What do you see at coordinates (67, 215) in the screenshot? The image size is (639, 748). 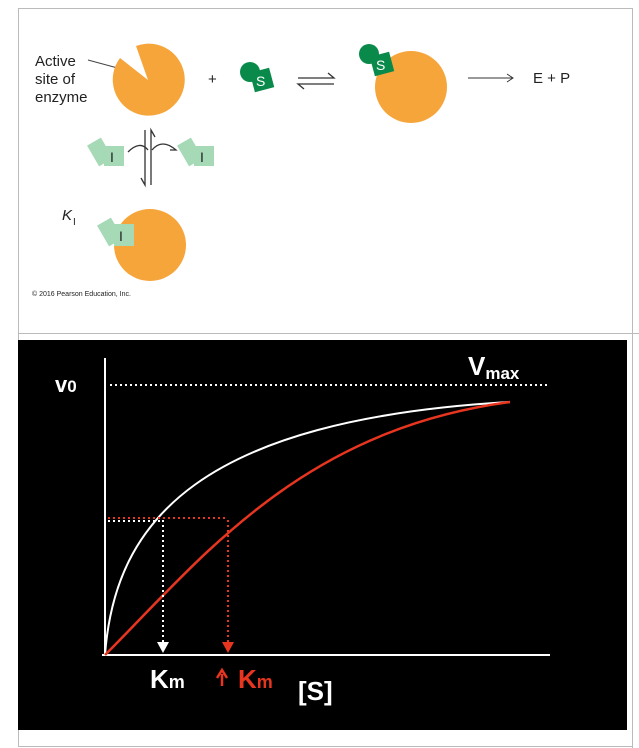 I see `ki-symbol: K` at bounding box center [67, 215].